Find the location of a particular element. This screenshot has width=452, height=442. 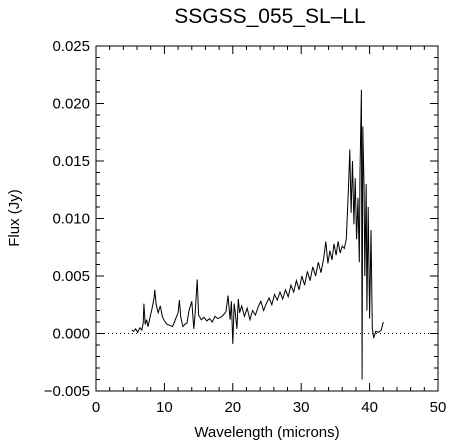

x-tick-label: 10 is located at coordinates (164, 407).